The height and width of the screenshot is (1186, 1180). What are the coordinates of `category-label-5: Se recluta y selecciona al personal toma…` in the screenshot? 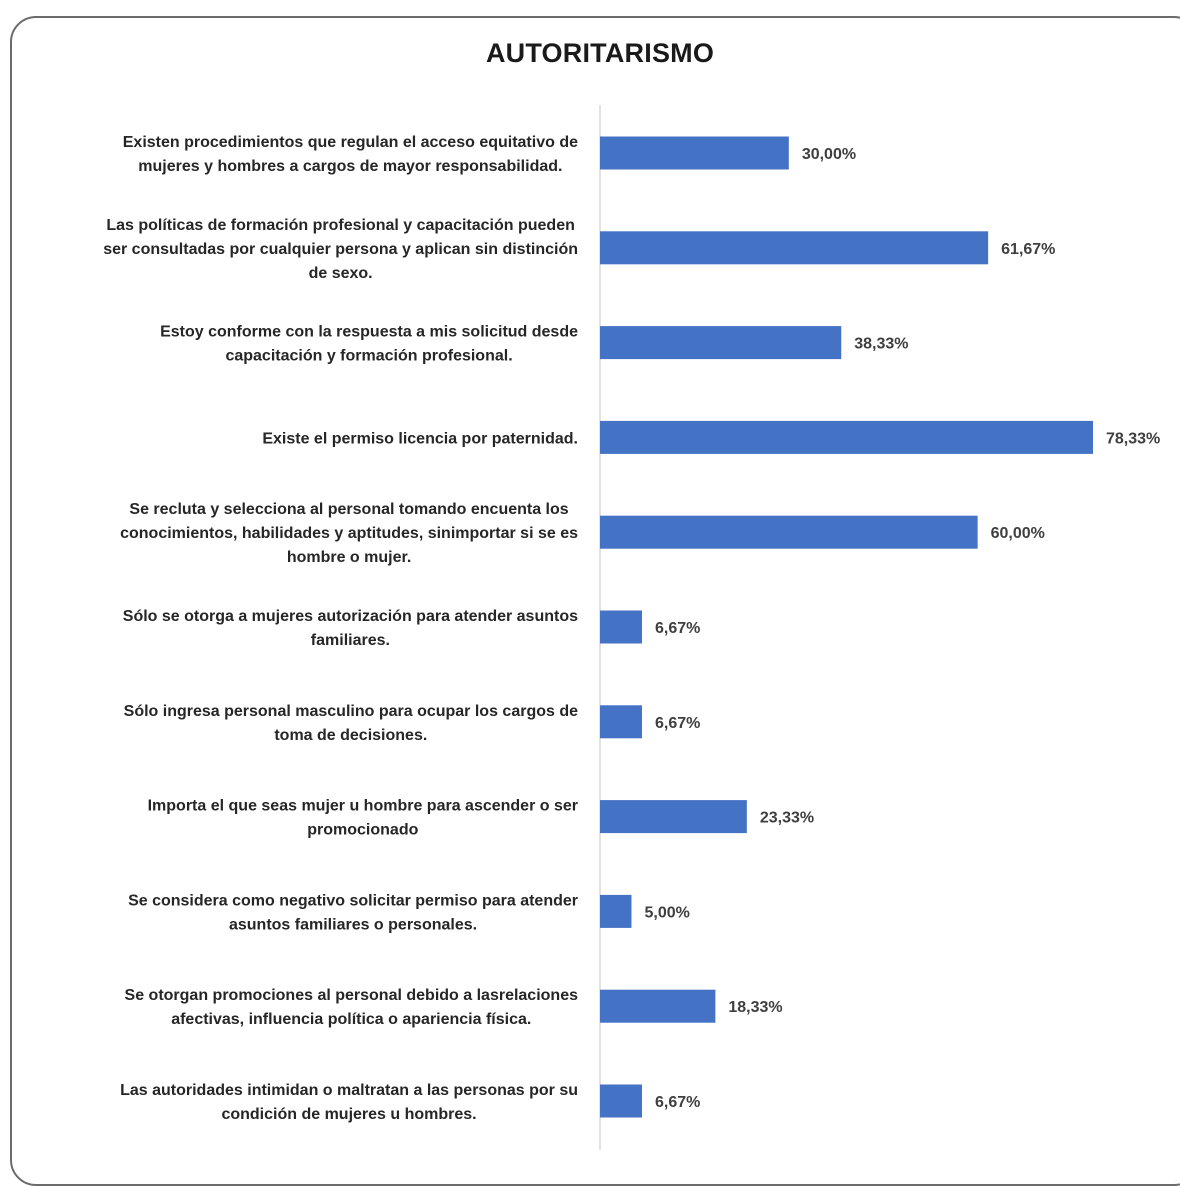 It's located at (349, 533).